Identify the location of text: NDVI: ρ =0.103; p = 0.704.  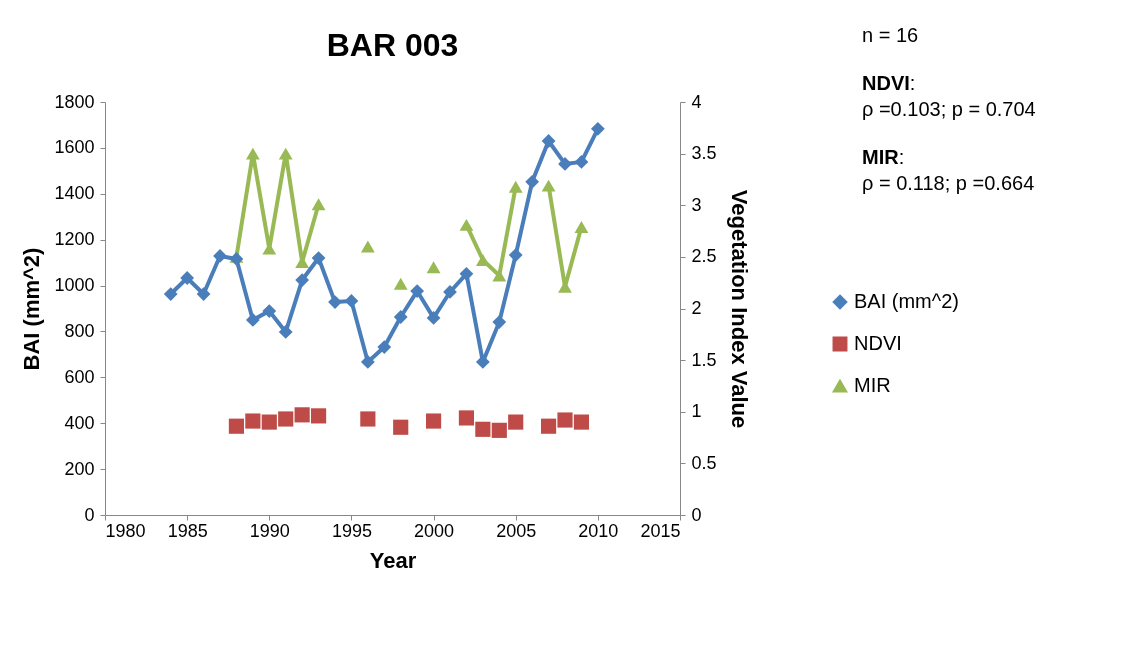
(949, 96).